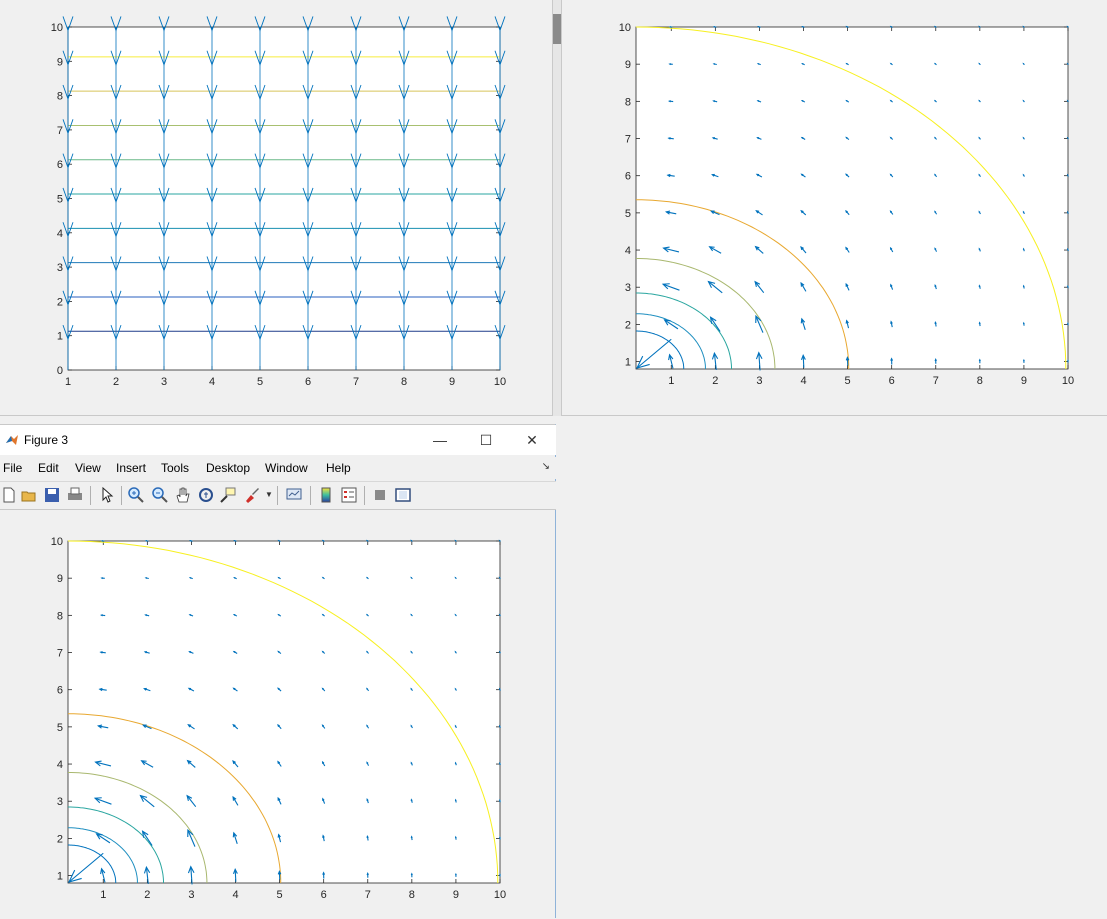 This screenshot has height=919, width=1107. What do you see at coordinates (486, 440) in the screenshot?
I see `maximize-button: ☐` at bounding box center [486, 440].